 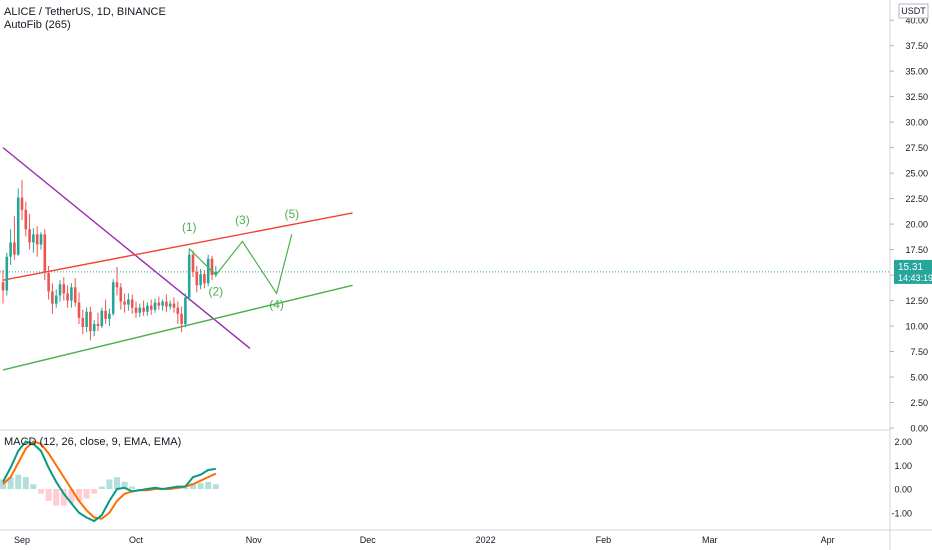 I want to click on time-tick-label: Mar, so click(x=710, y=540).